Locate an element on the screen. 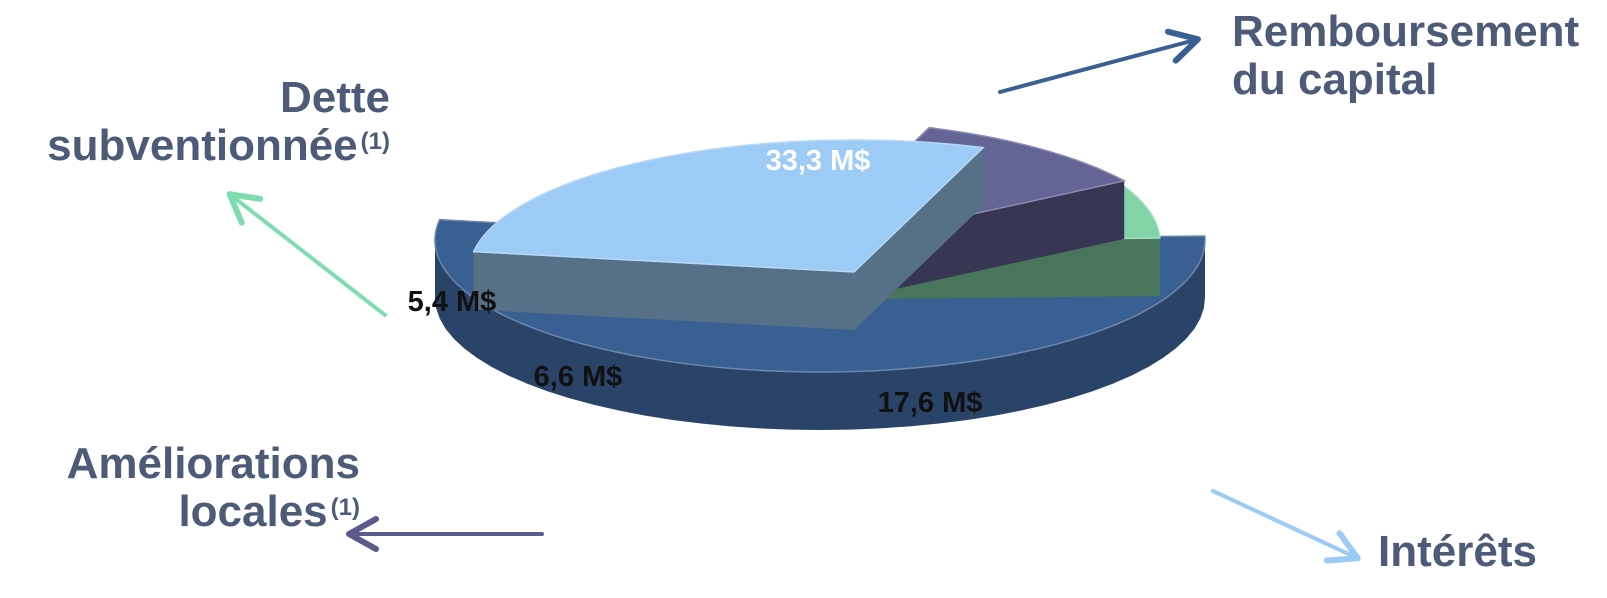  legend-label-interets-line1: Intérêts is located at coordinates (1457, 551).